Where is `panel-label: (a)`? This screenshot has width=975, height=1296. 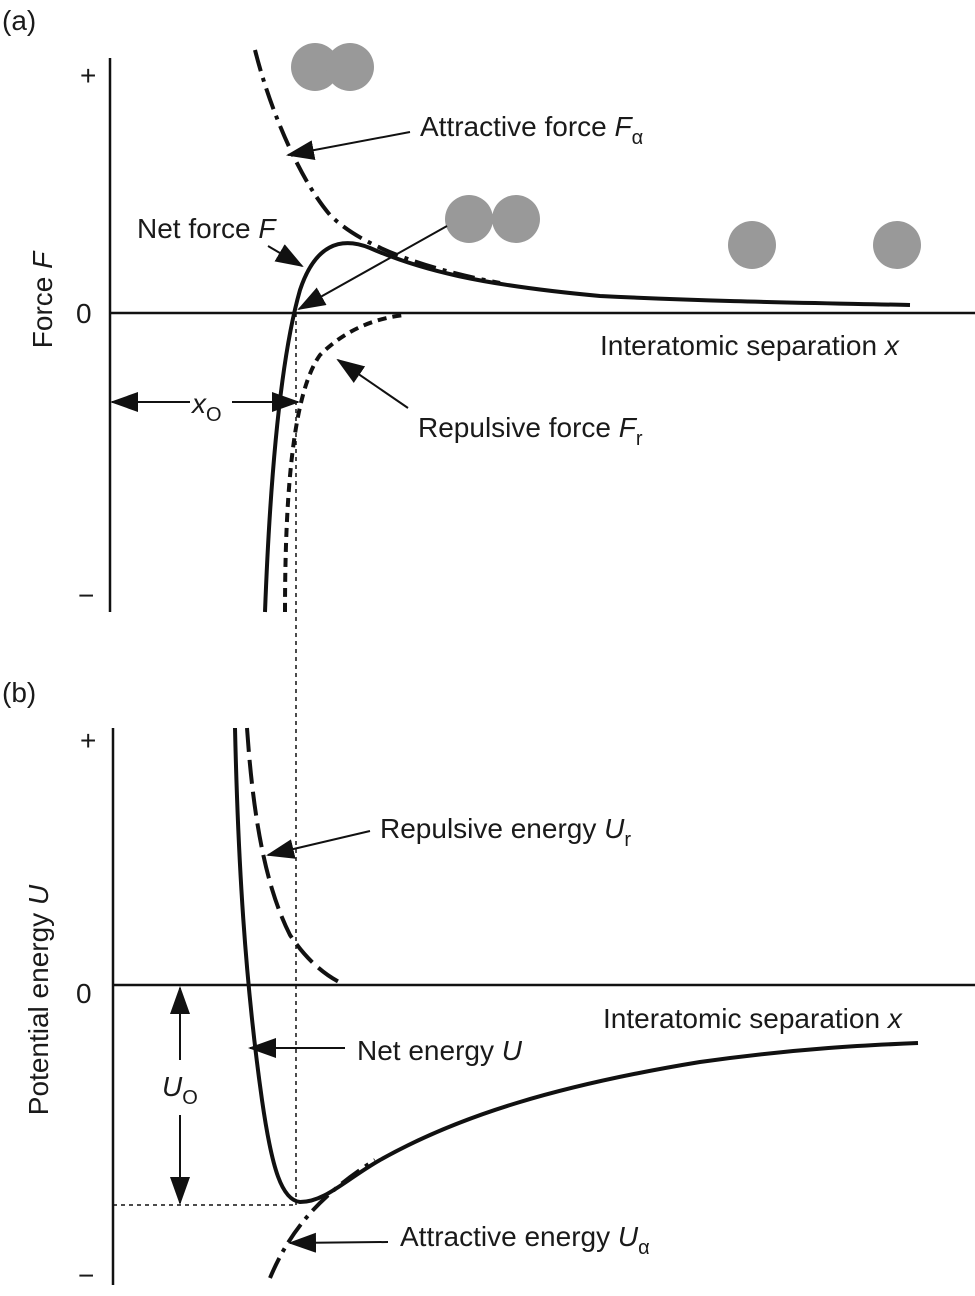
panel-label: (a) is located at coordinates (19, 20).